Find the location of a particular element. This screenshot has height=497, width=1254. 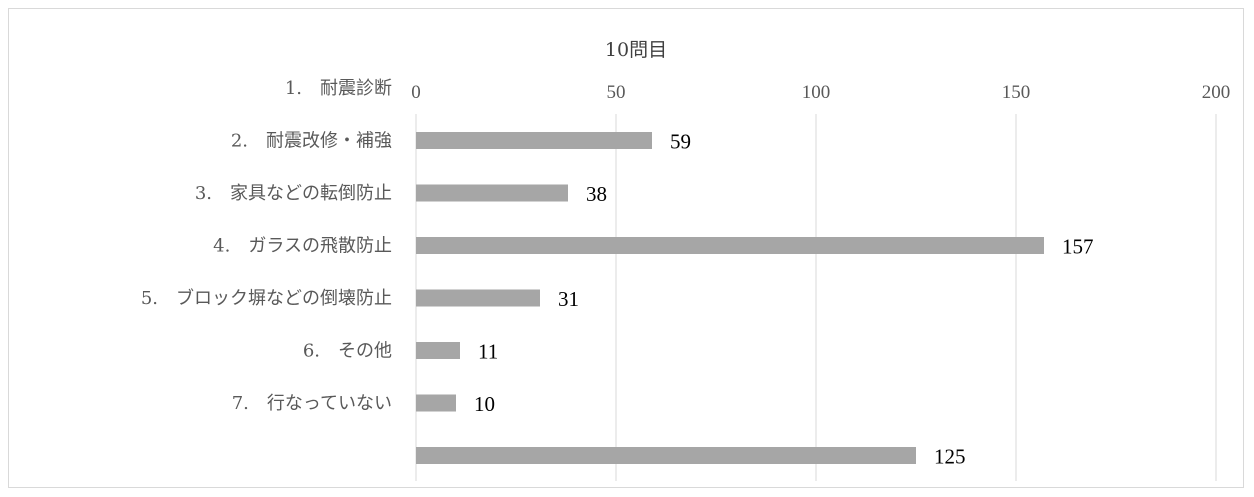

x-tick-label-50: 50 is located at coordinates (616, 92).